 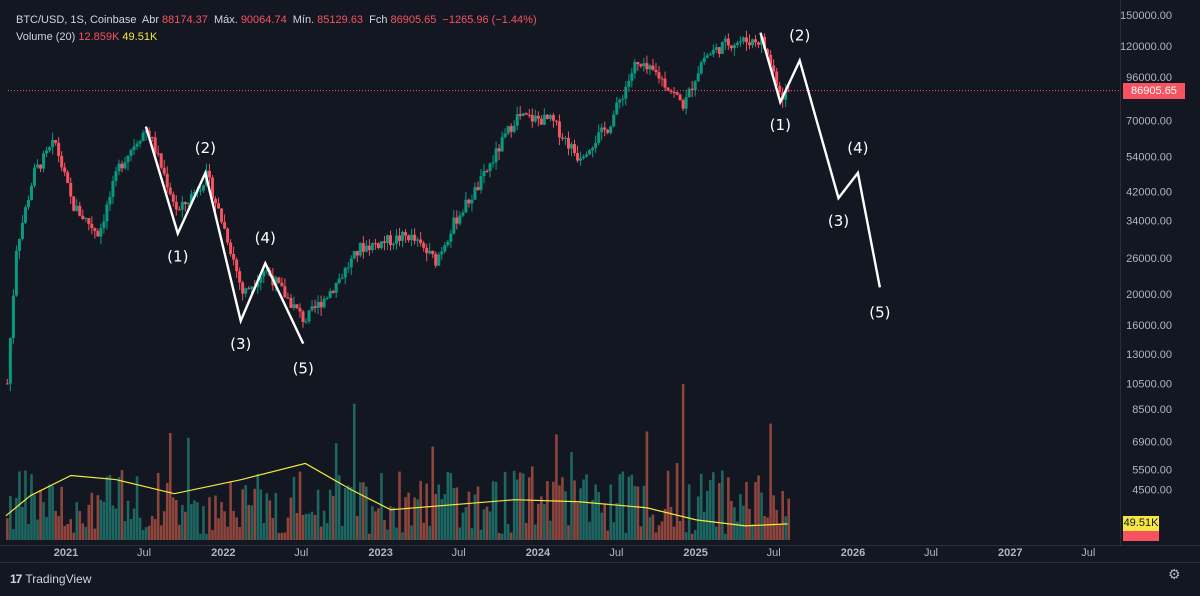 What do you see at coordinates (820, 160) in the screenshot?
I see `wave-path` at bounding box center [820, 160].